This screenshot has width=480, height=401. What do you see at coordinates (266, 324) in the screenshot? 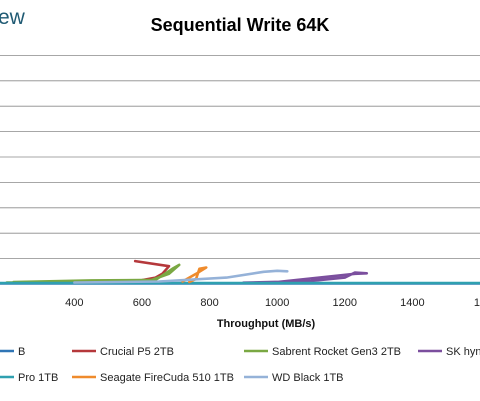
I see `x-axis-label: Throughput (MB/s)` at bounding box center [266, 324].